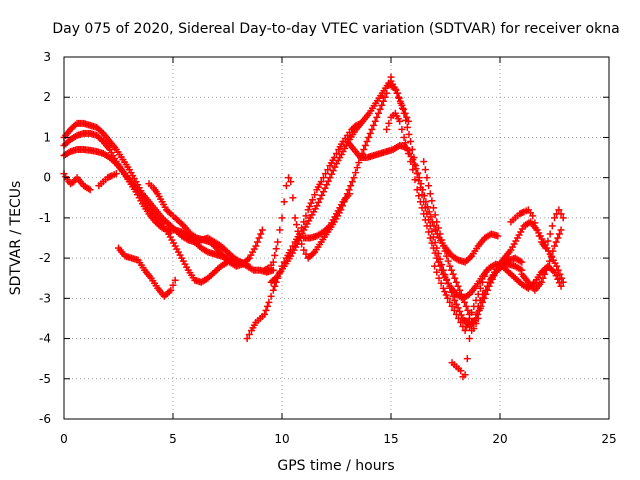 This screenshot has width=640, height=480. What do you see at coordinates (45, 298) in the screenshot?
I see `y-tick-label: -3` at bounding box center [45, 298].